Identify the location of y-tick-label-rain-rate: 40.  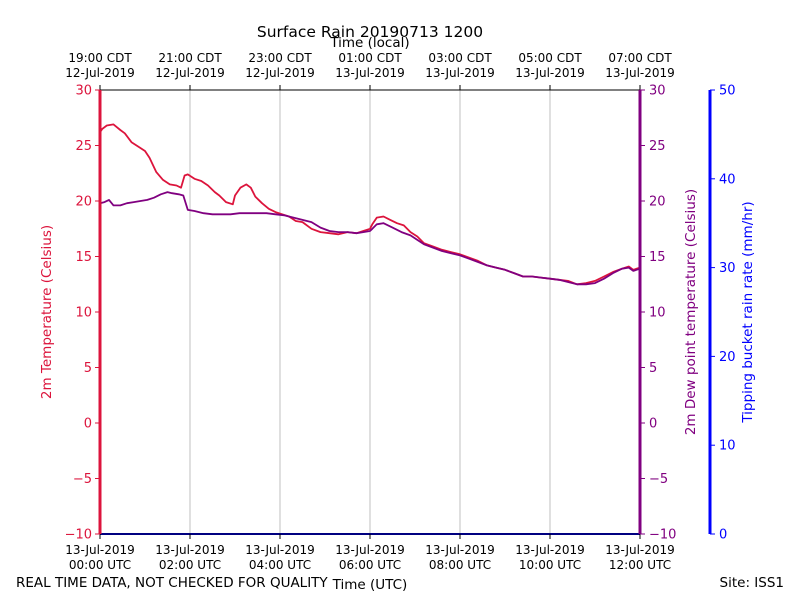
(727, 179).